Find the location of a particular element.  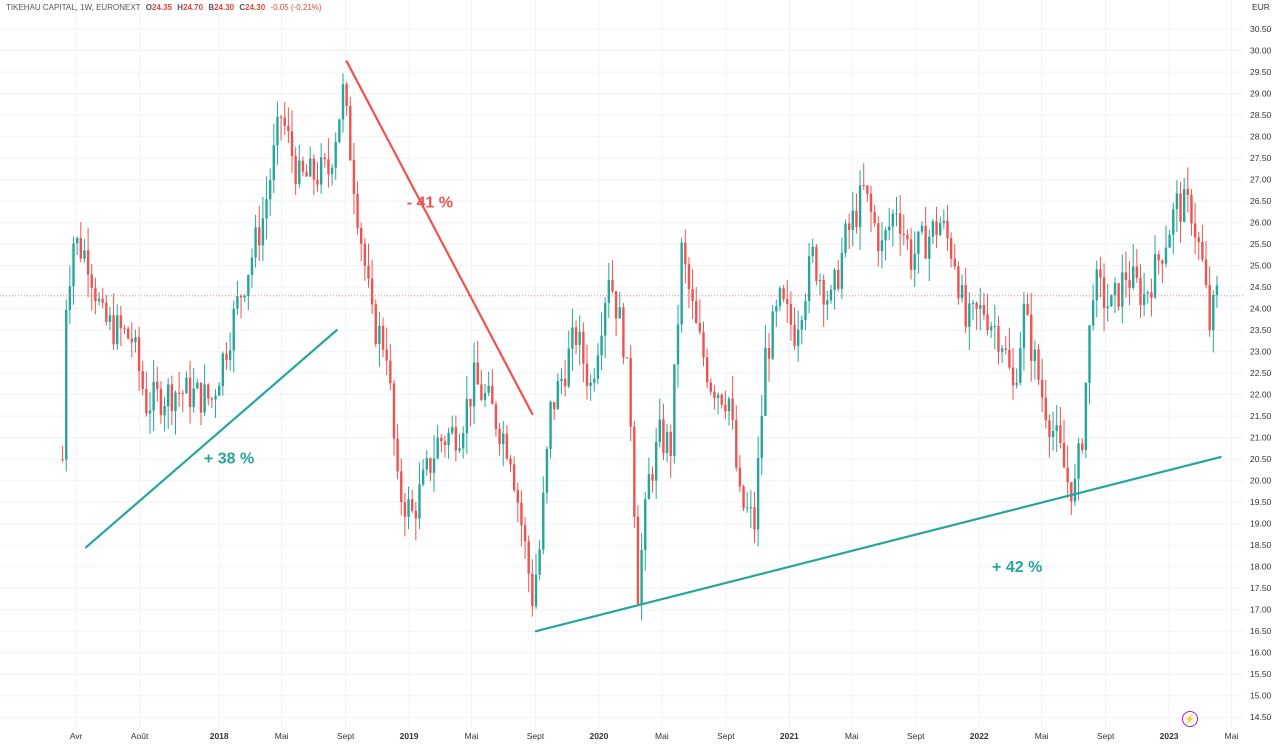

y-tick-label: 28.00 is located at coordinates (1261, 137).